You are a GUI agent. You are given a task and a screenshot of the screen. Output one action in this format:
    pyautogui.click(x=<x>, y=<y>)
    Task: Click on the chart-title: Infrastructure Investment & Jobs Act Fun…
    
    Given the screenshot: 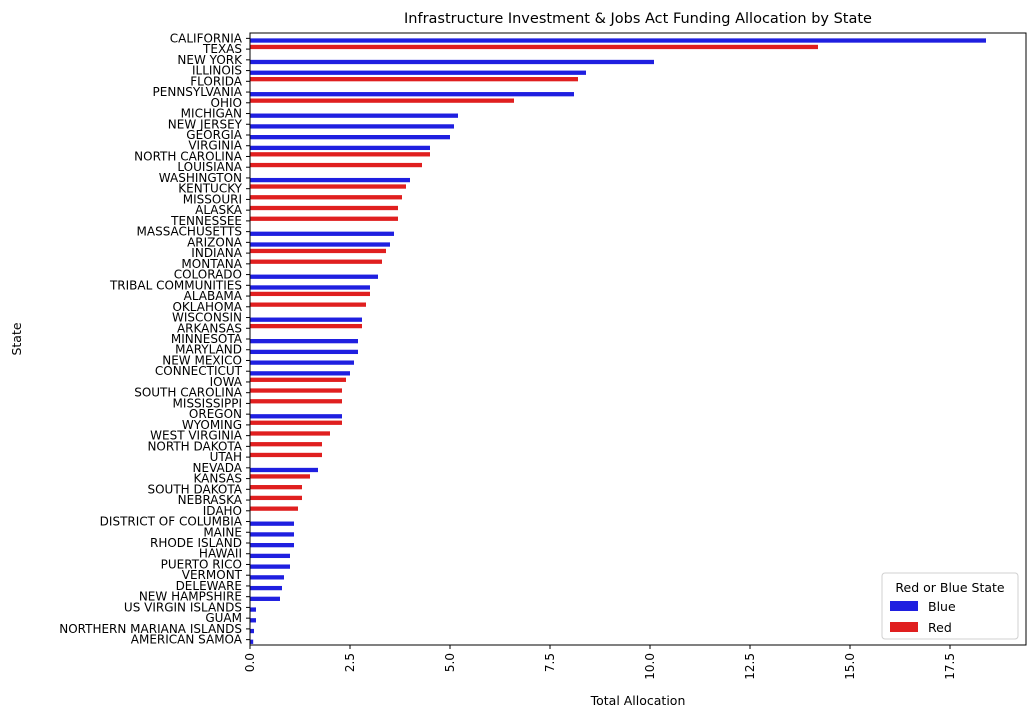 What is the action you would take?
    pyautogui.click(x=638, y=19)
    